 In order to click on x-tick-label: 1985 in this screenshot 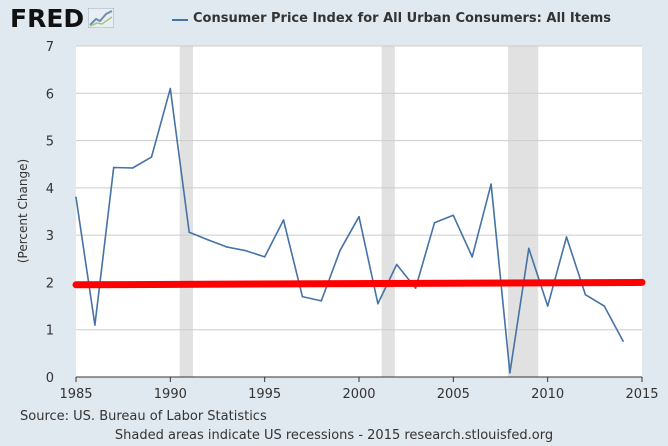, I will do `click(75, 394)`.